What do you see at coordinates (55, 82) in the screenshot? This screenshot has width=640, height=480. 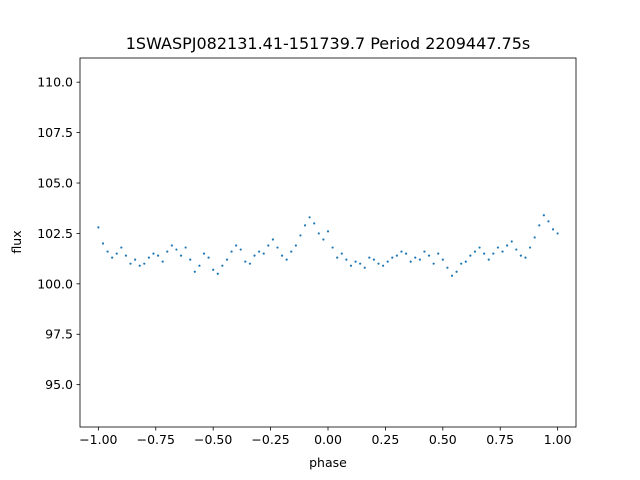 I see `y-tick-label: 110.0` at bounding box center [55, 82].